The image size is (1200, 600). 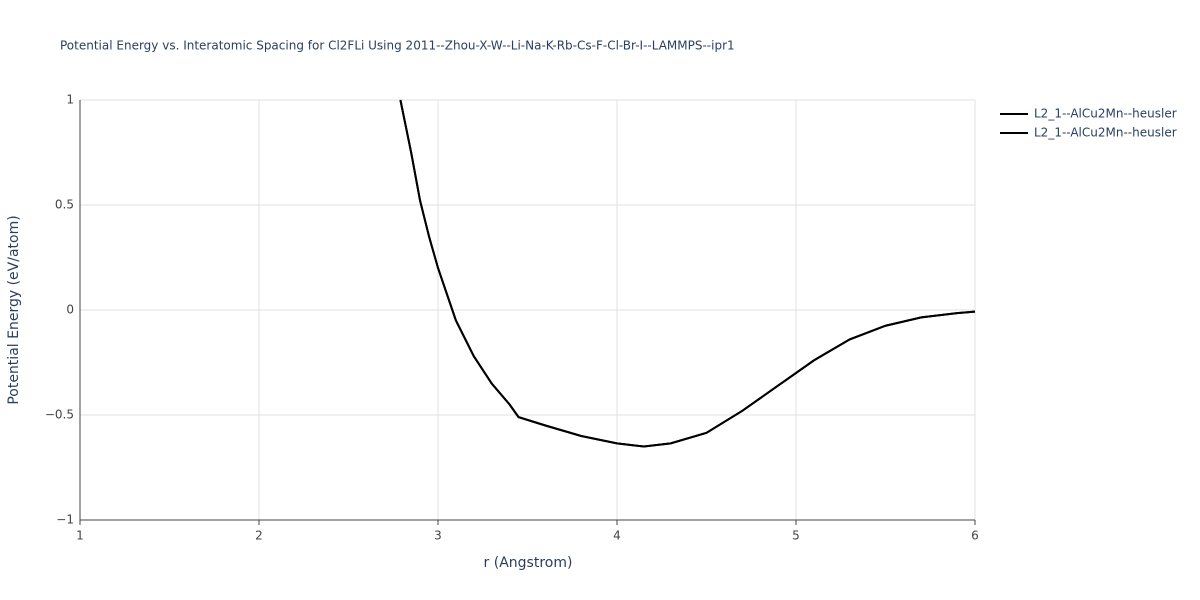 What do you see at coordinates (59, 415) in the screenshot?
I see `y-tick-label: −0.5` at bounding box center [59, 415].